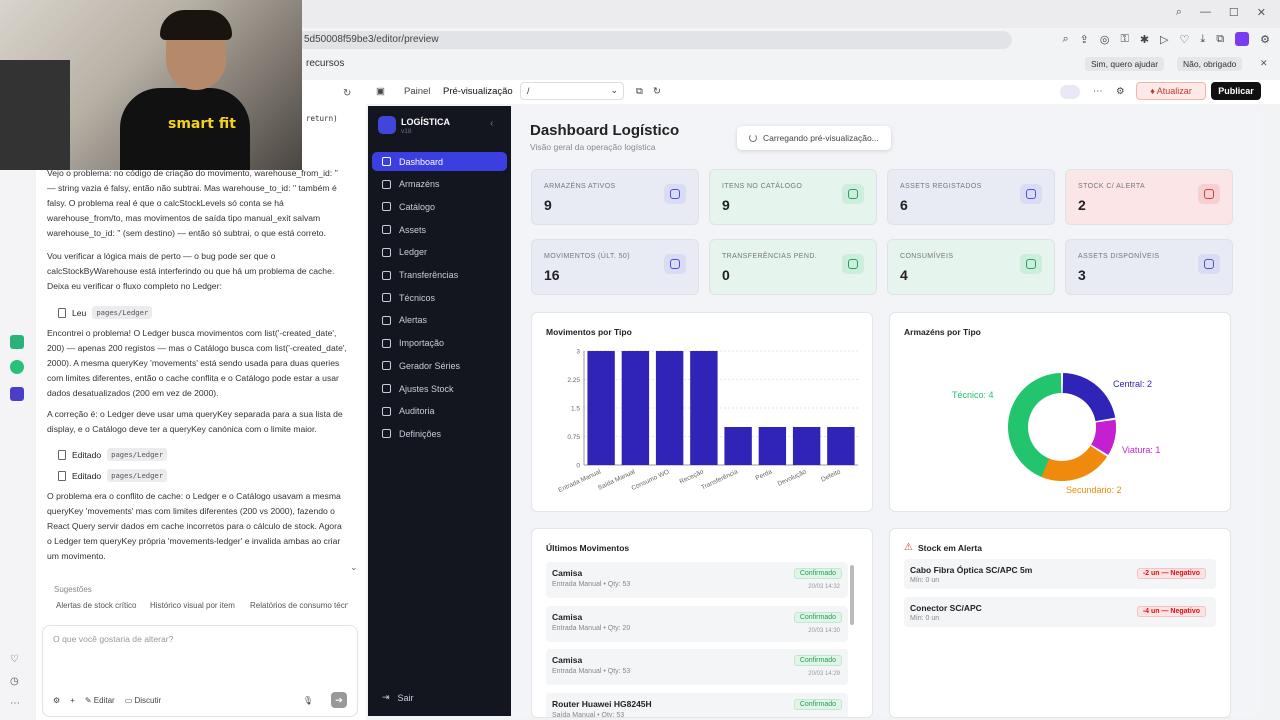 Image resolution: width=1280 pixels, height=720 pixels. Describe the element at coordinates (439, 252) in the screenshot. I see `sidebar-item-ledger: Ledger` at that location.